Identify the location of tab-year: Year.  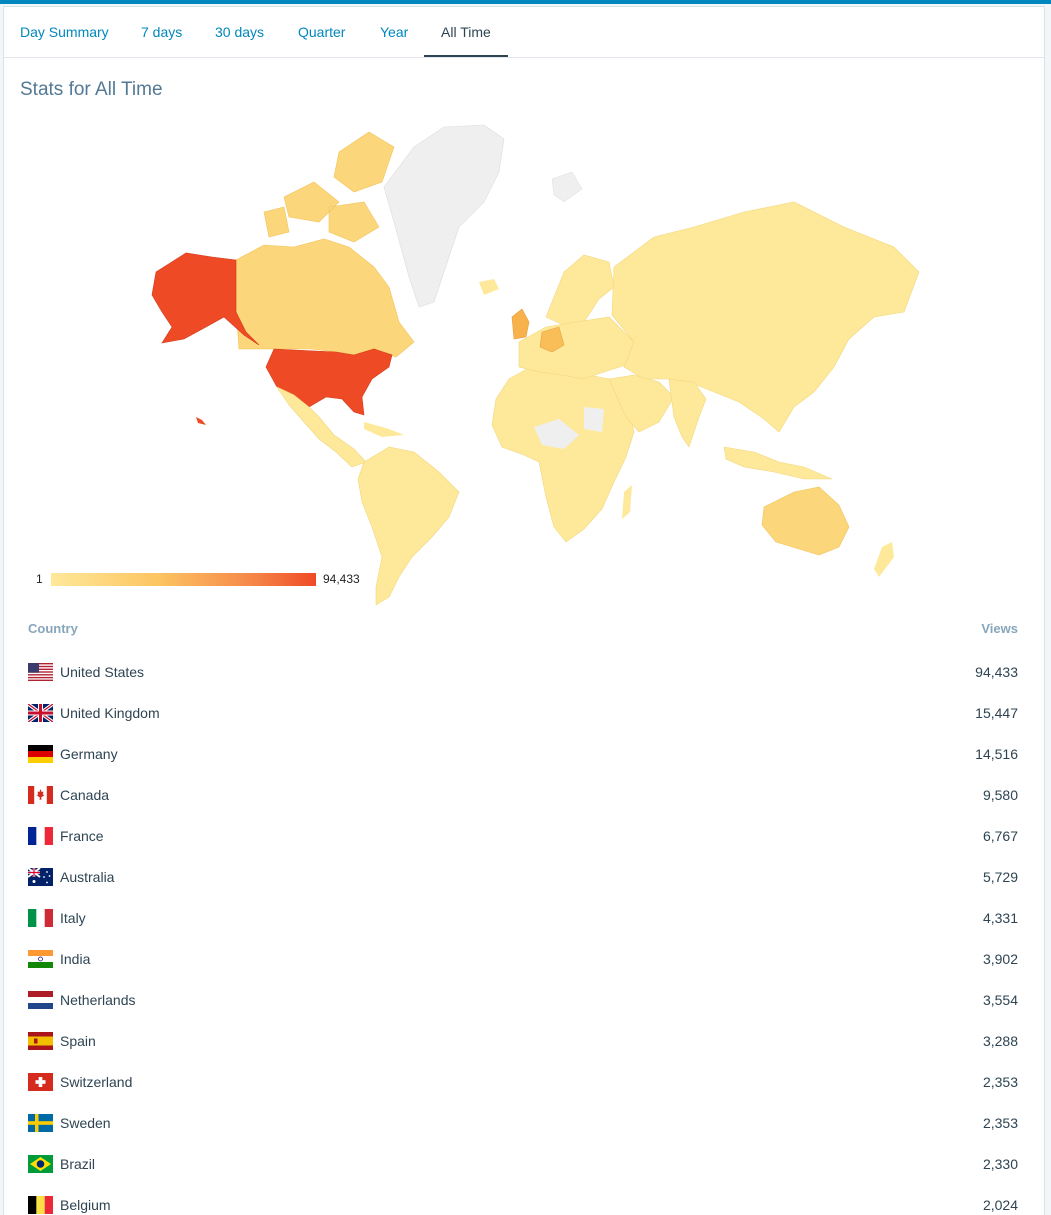
(394, 32).